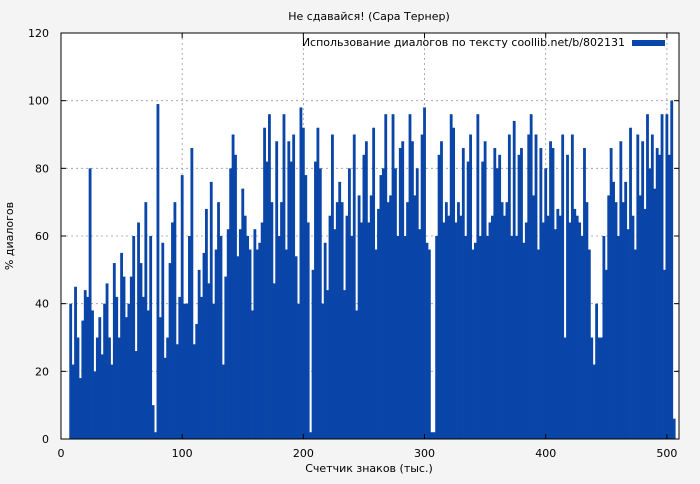  I want to click on x-tick-label: 500, so click(666, 453).